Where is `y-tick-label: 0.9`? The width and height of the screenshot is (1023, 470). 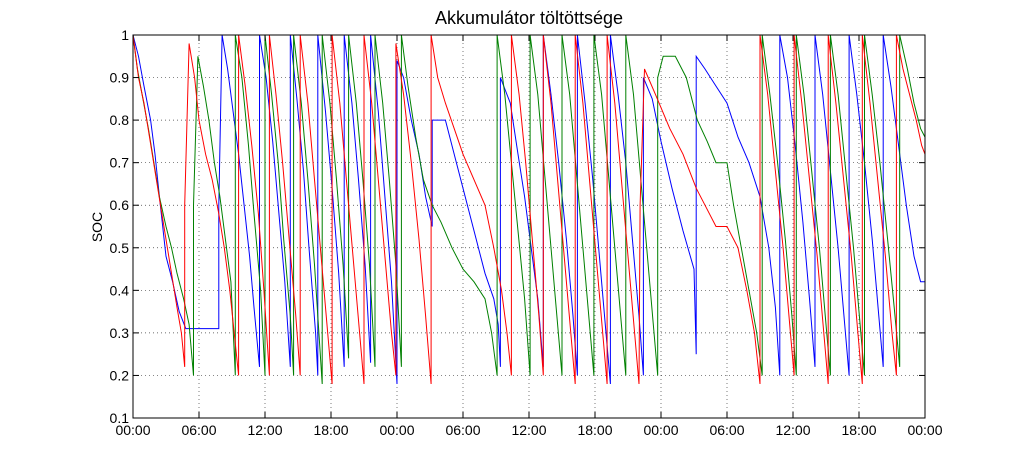 y-tick-label: 0.9 is located at coordinates (120, 78).